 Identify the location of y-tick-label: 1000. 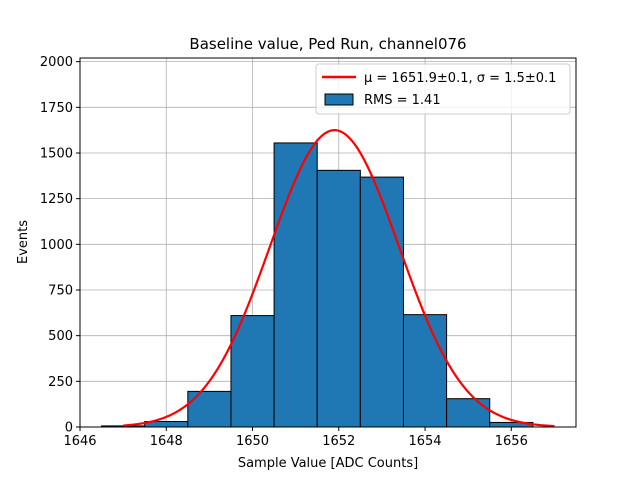
(56, 245).